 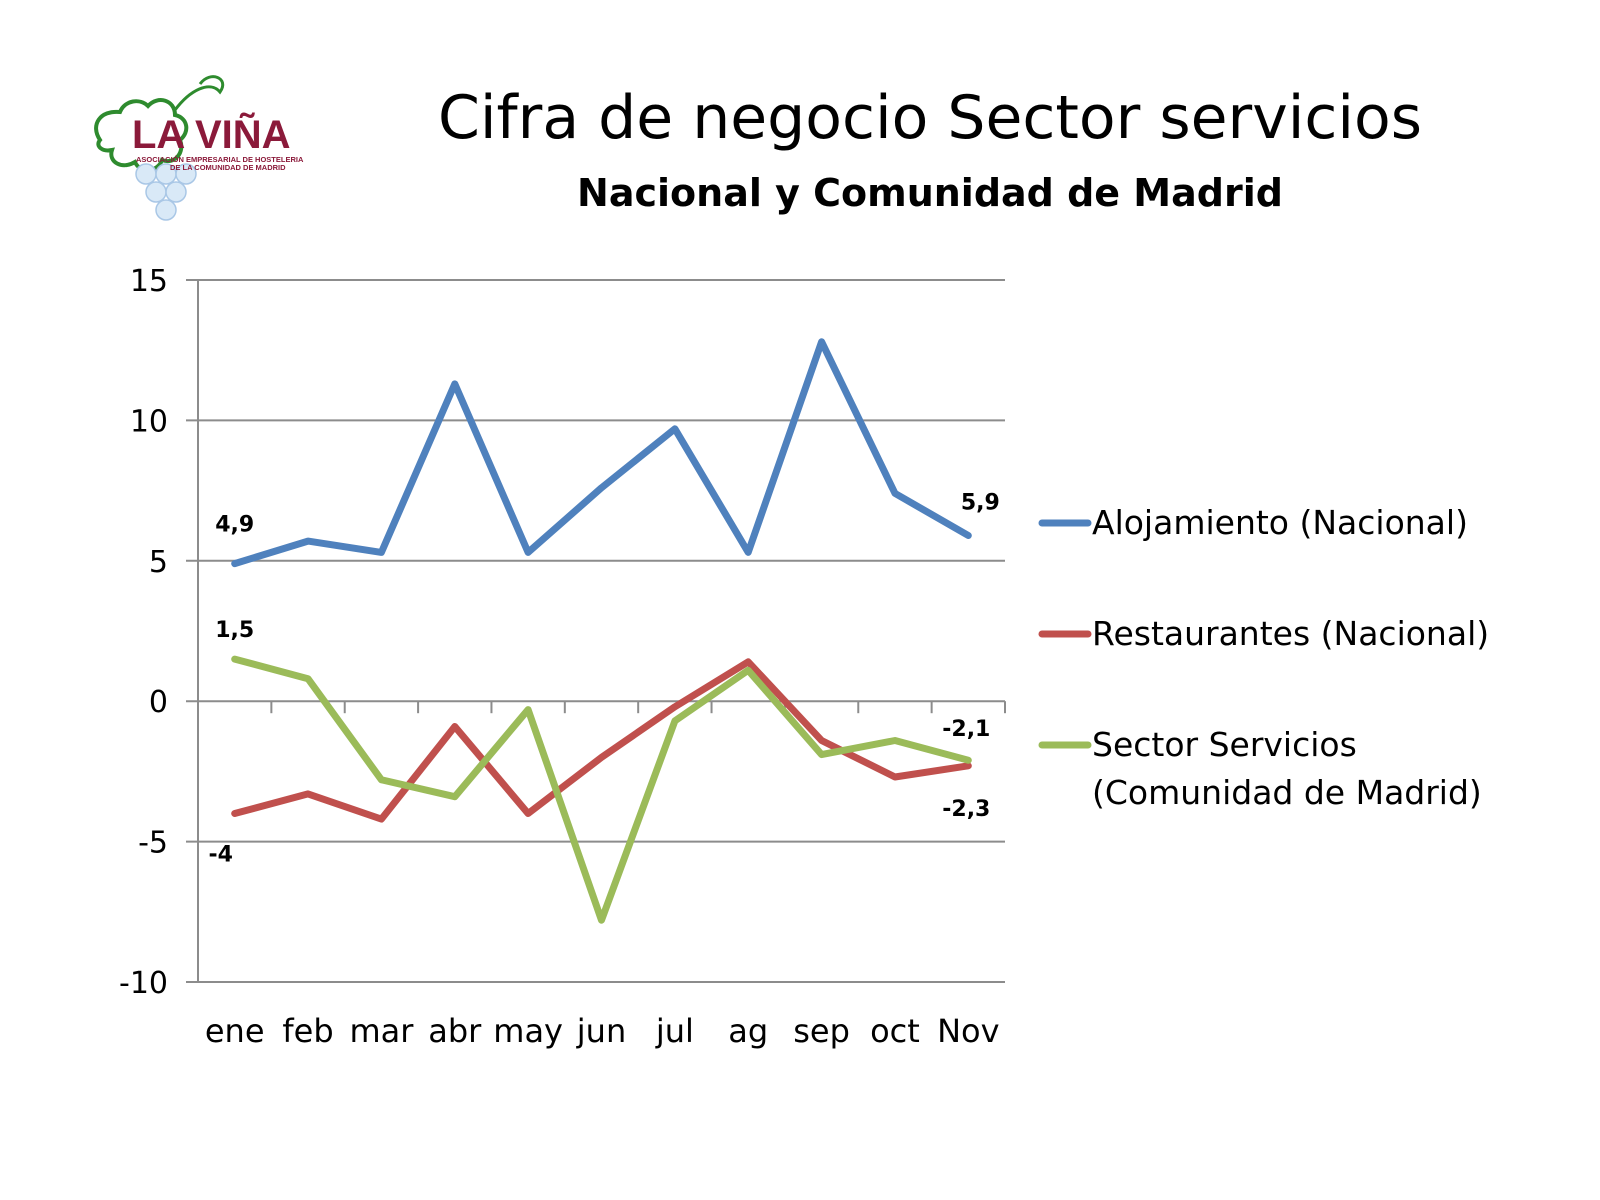 What do you see at coordinates (143, 632) in the screenshot?
I see `y-tick-labels: 15 10 5 0 -5 -10` at bounding box center [143, 632].